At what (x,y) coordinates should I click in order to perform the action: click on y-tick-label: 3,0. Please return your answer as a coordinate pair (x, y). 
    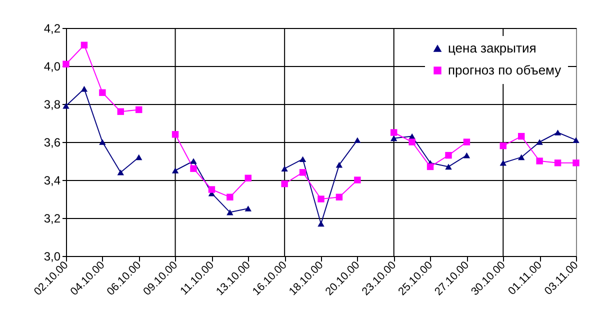
    Looking at the image, I should click on (52, 257).